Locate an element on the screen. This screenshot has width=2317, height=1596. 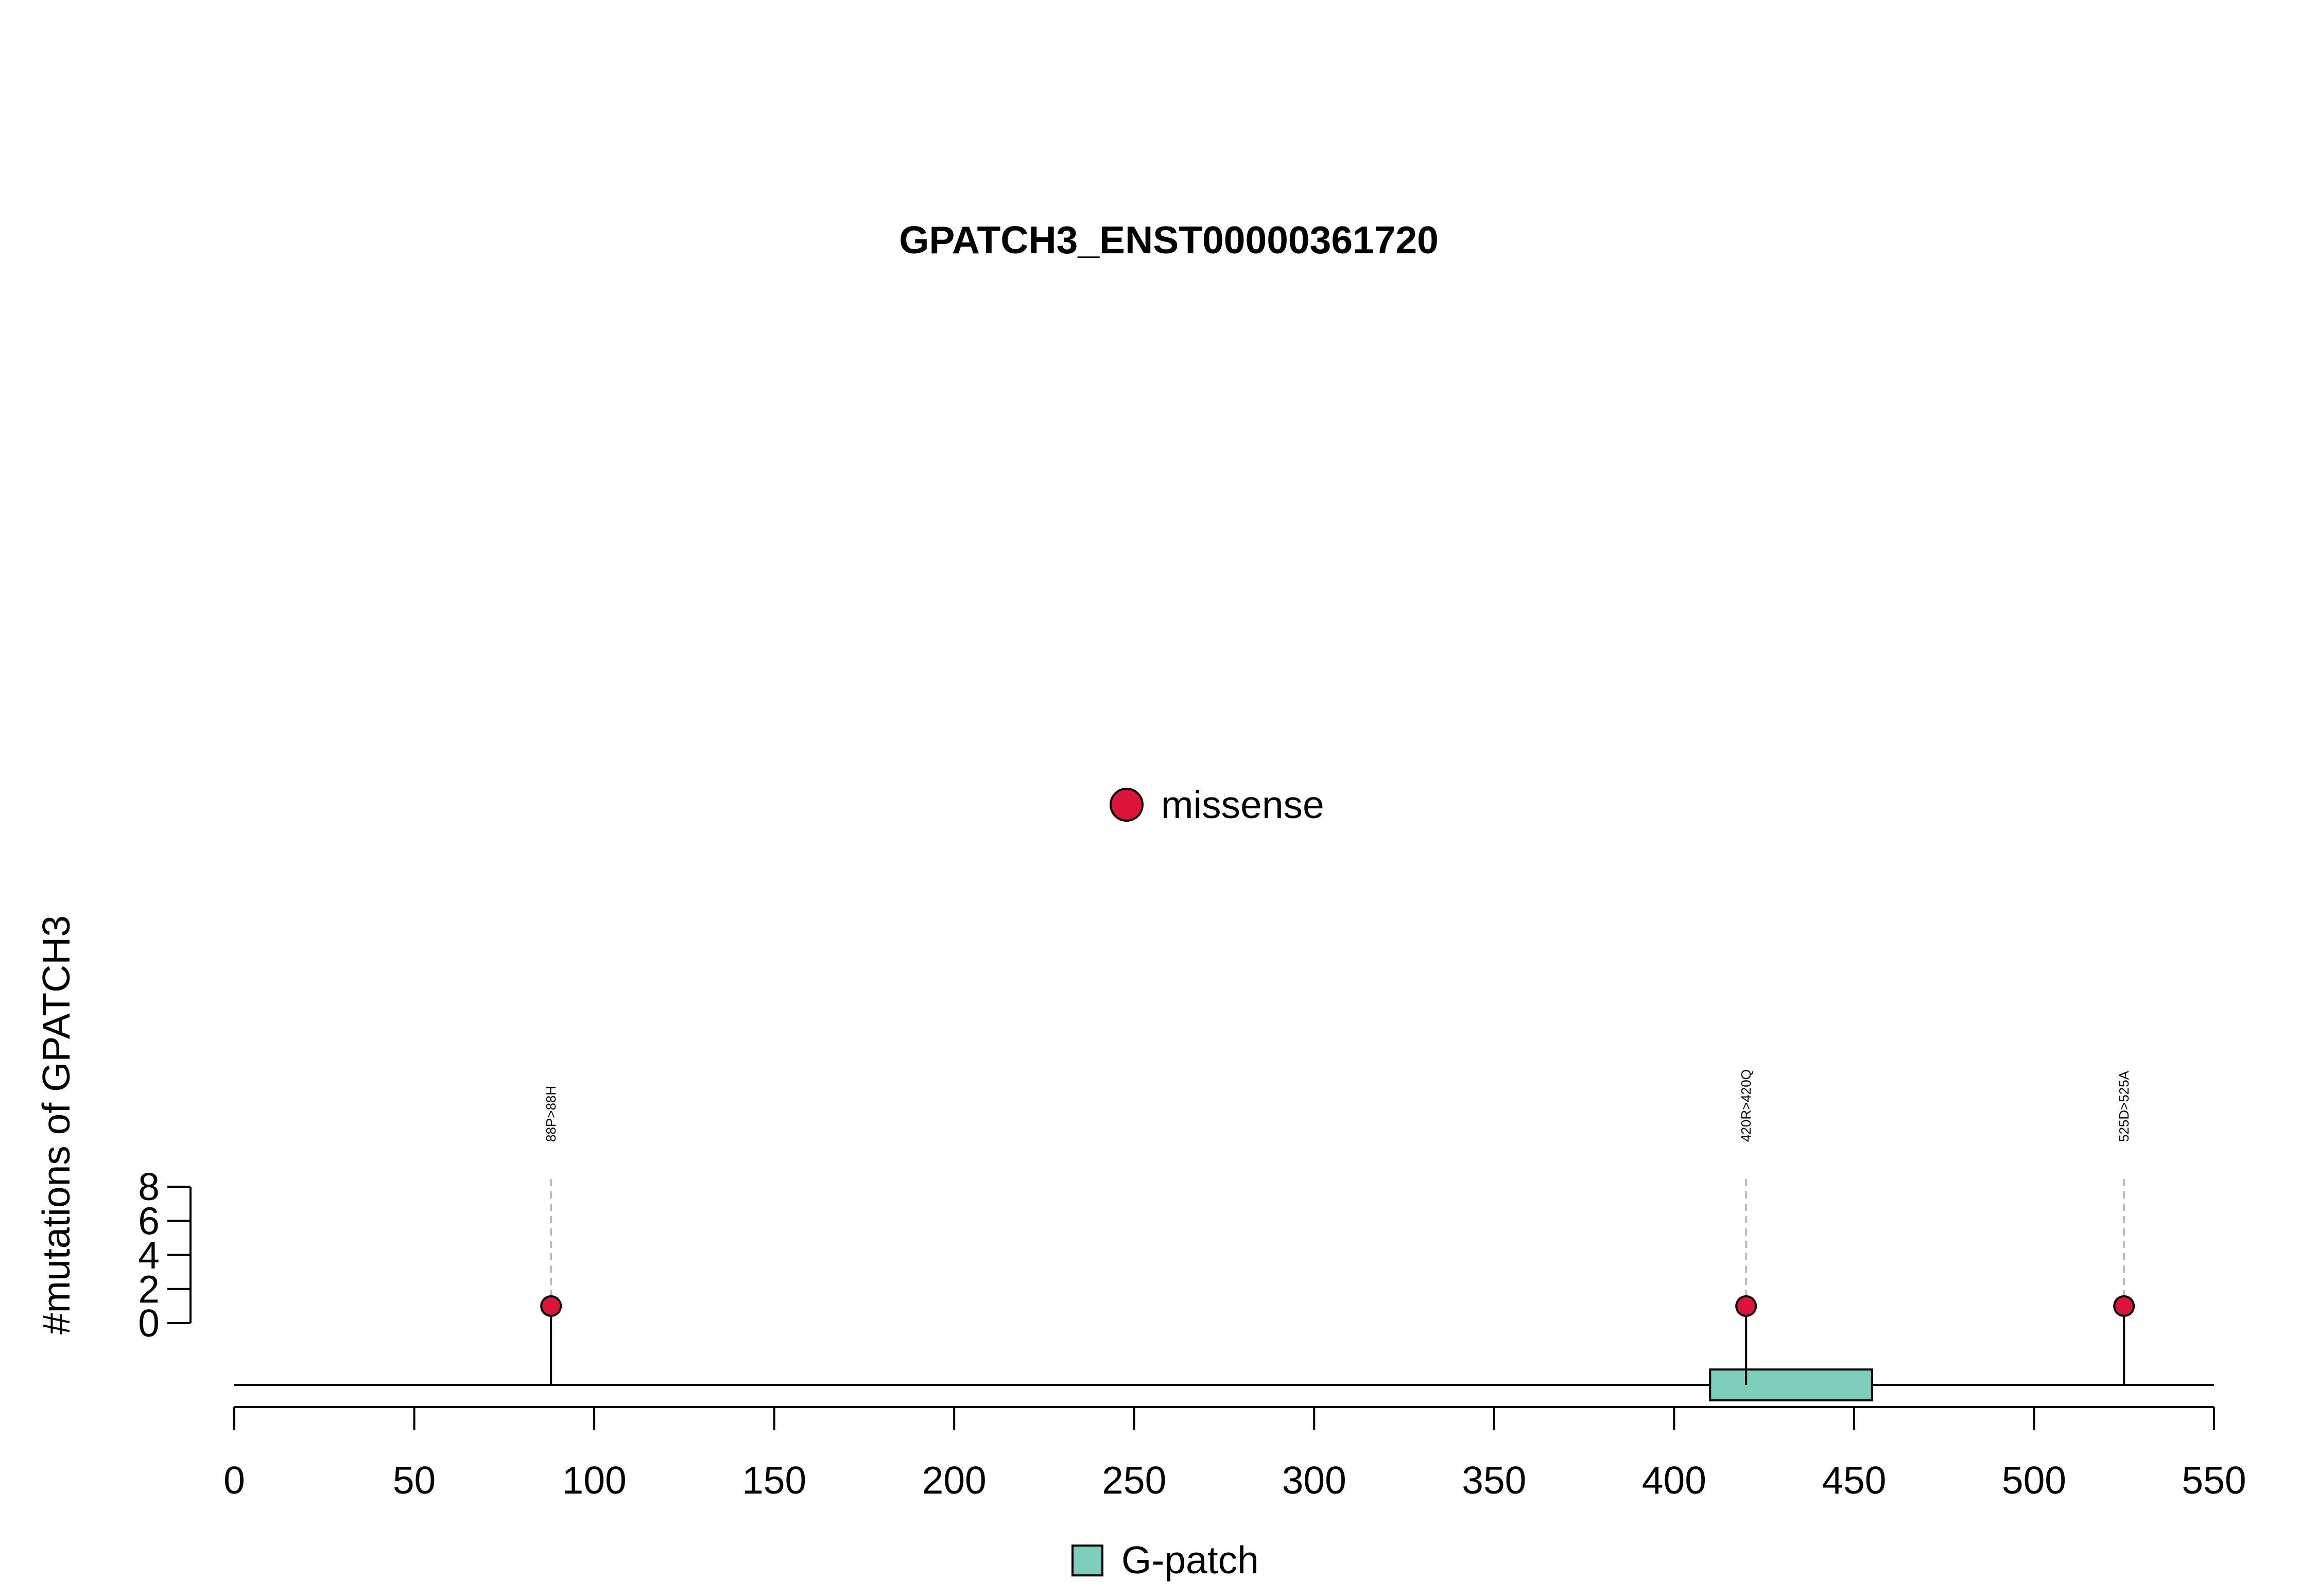
domain-g-patch is located at coordinates (1791, 1384).